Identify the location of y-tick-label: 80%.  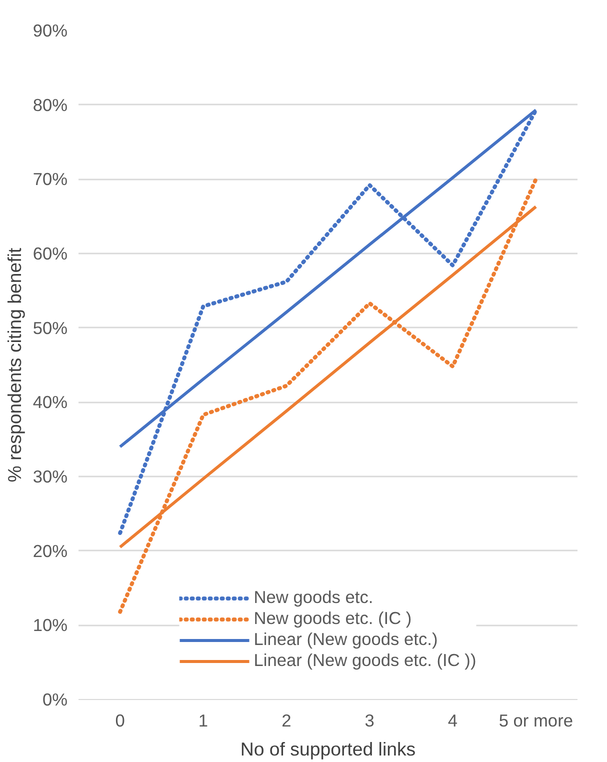
(50, 104).